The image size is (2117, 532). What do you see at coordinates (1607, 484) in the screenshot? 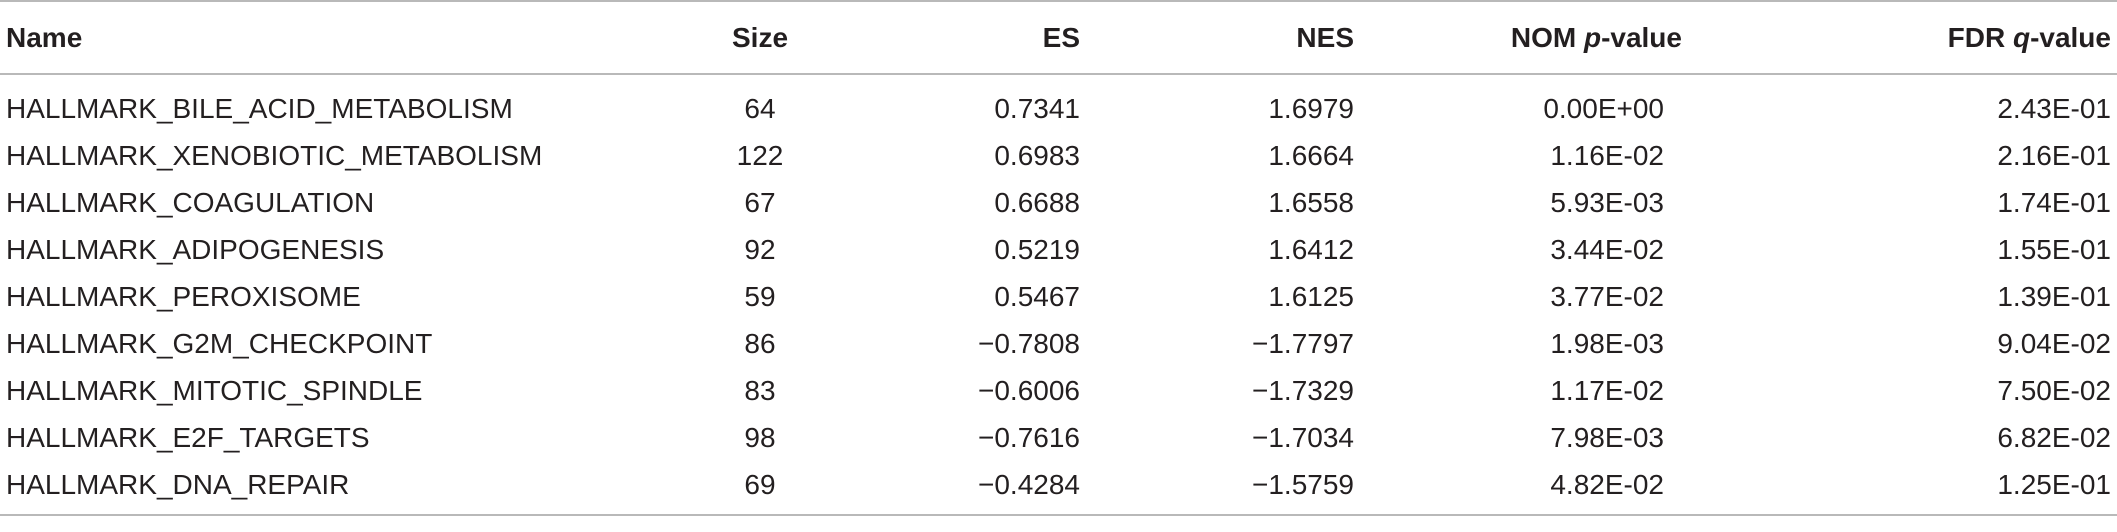
I see `cell-nom-p-value: 4.82E-02` at bounding box center [1607, 484].